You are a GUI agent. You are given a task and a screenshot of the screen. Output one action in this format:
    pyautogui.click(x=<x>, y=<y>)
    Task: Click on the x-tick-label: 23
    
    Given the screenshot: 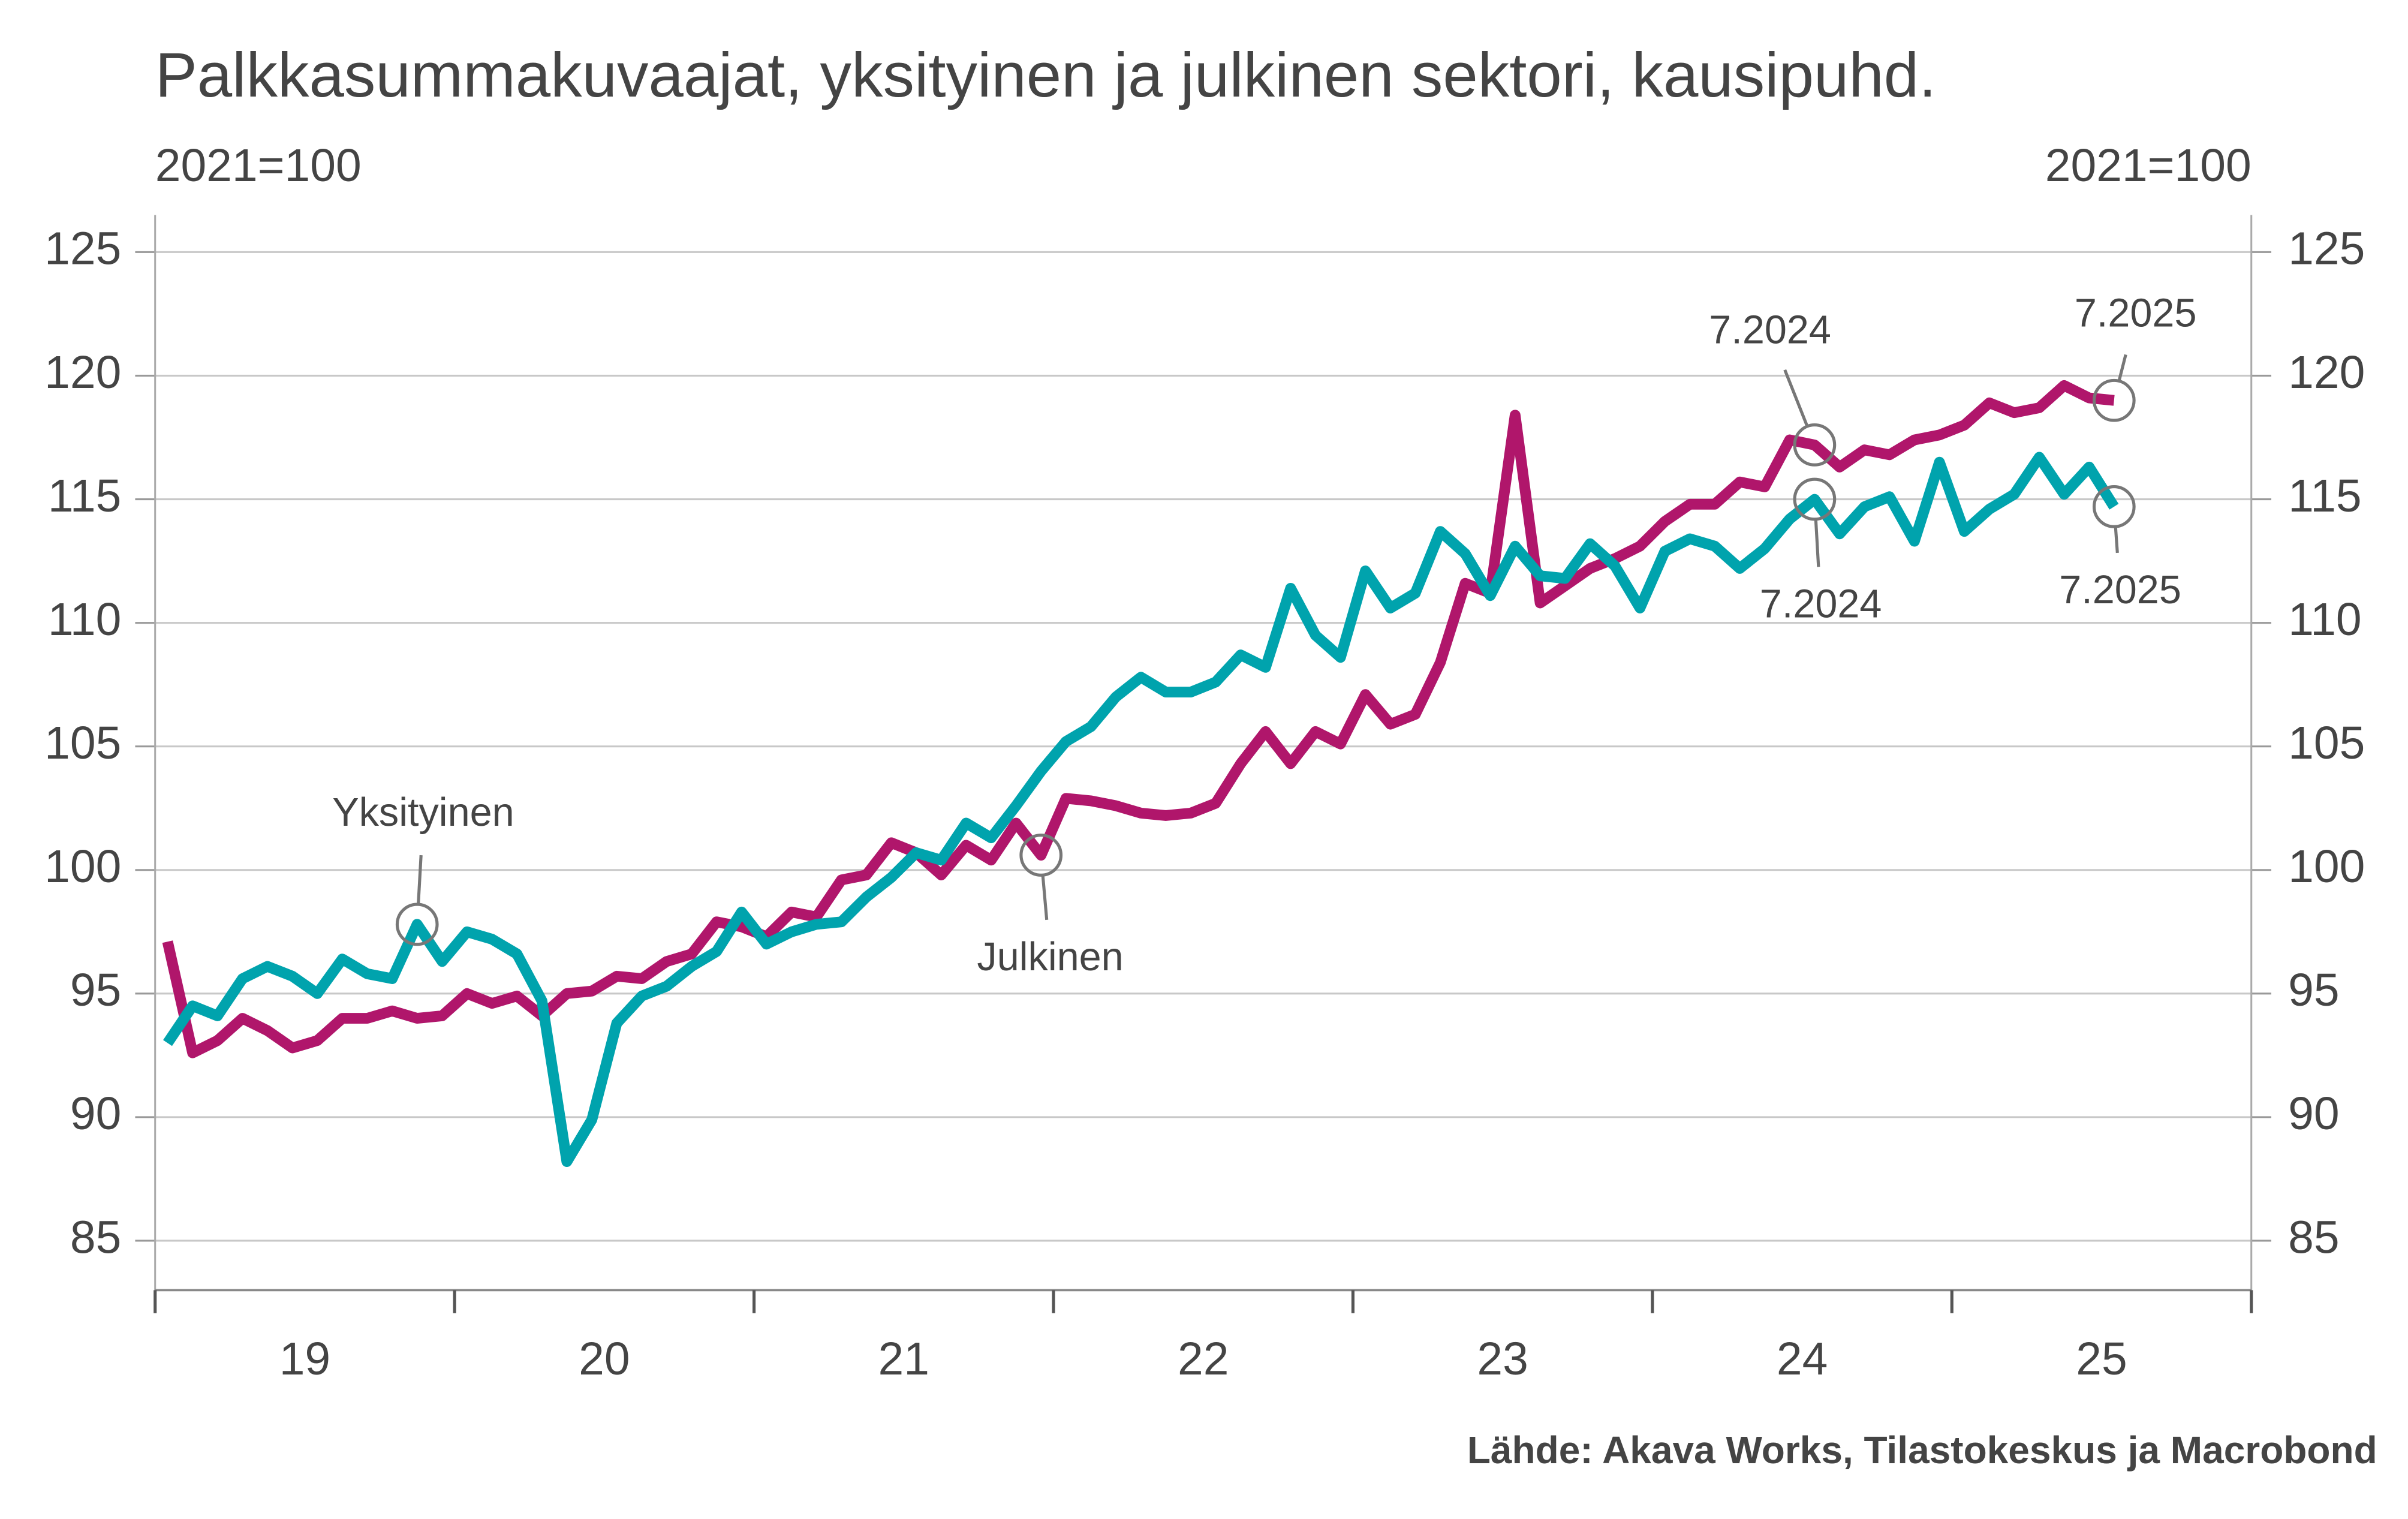 What is the action you would take?
    pyautogui.click(x=1503, y=1359)
    